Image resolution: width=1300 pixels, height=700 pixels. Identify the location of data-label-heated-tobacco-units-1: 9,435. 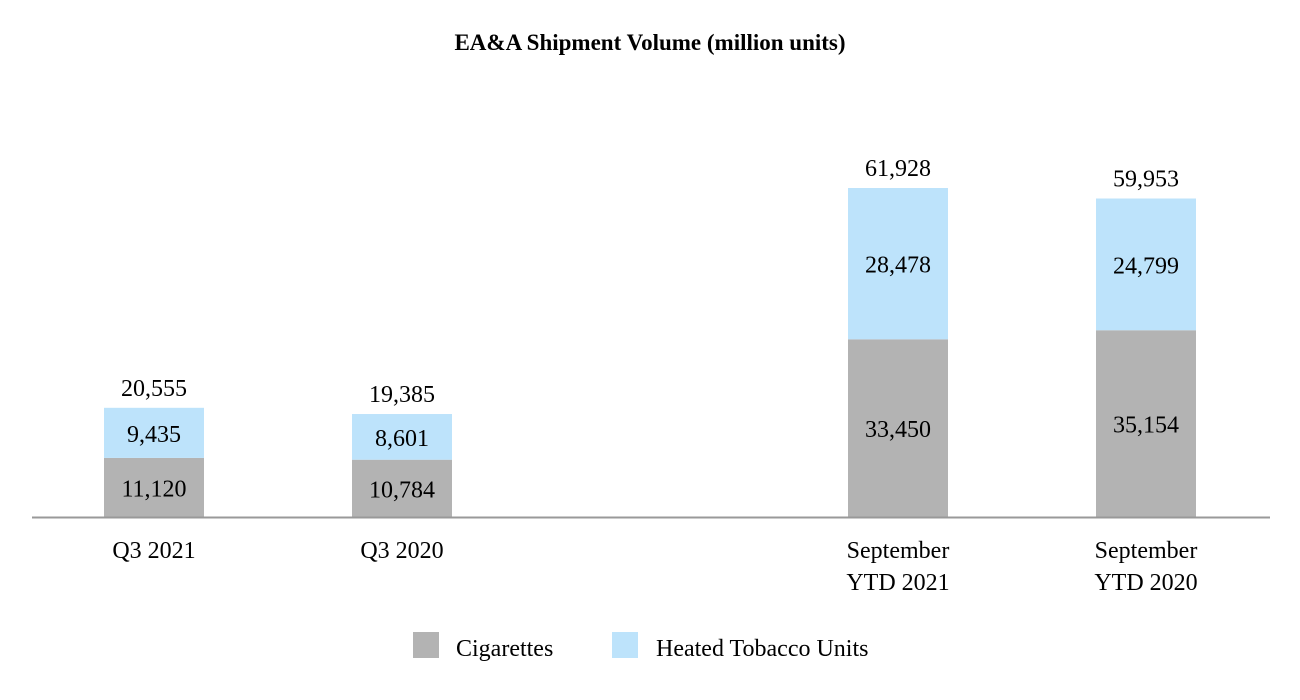
(154, 435).